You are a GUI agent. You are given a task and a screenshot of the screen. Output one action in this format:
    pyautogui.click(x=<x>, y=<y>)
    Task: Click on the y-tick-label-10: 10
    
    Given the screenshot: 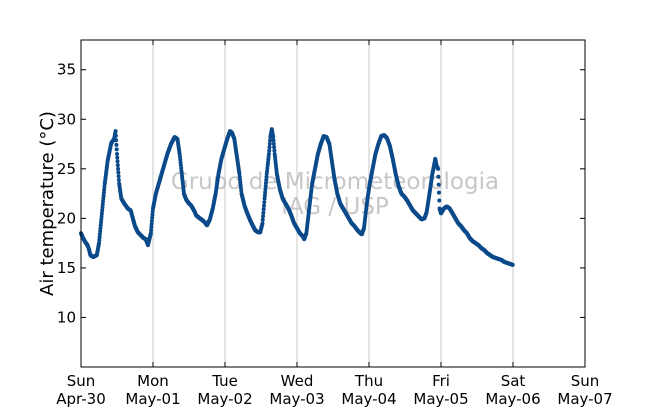 What is the action you would take?
    pyautogui.click(x=66, y=317)
    